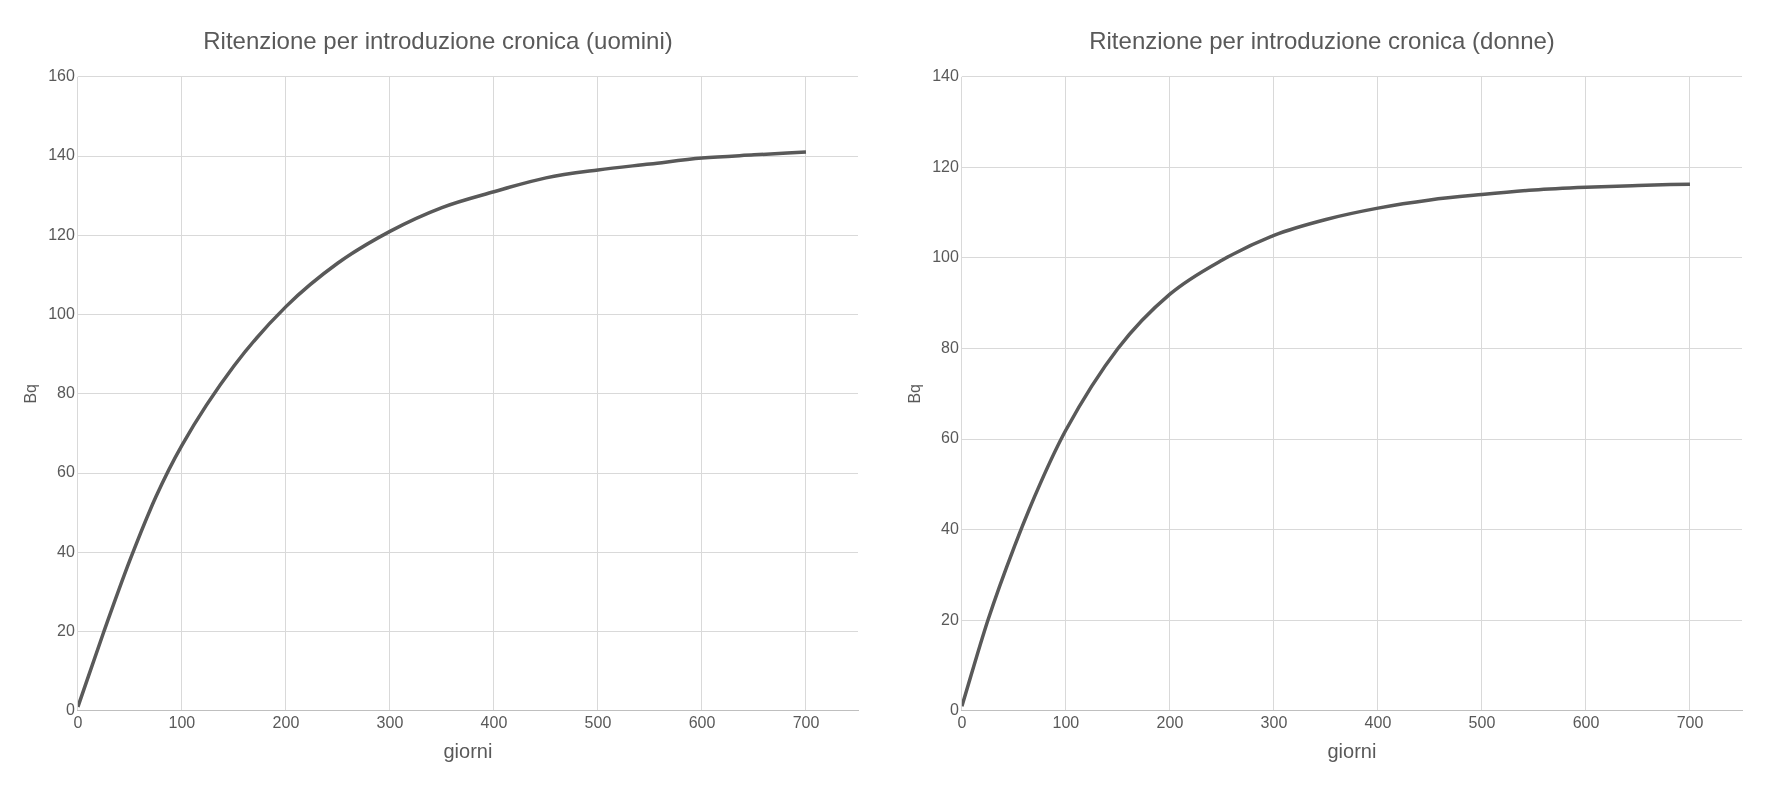 Image resolution: width=1781 pixels, height=785 pixels. What do you see at coordinates (61, 76) in the screenshot?
I see `y-tick-label: 160` at bounding box center [61, 76].